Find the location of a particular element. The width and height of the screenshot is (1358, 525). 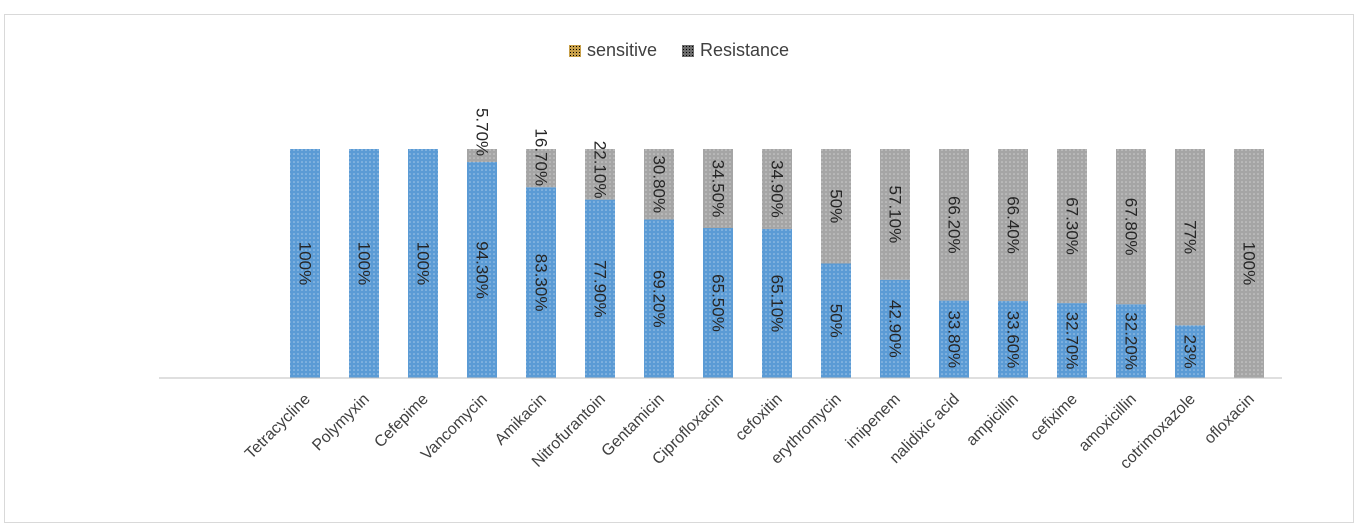

data-label-sensitive-amikacin: 83.30% is located at coordinates (541, 283).